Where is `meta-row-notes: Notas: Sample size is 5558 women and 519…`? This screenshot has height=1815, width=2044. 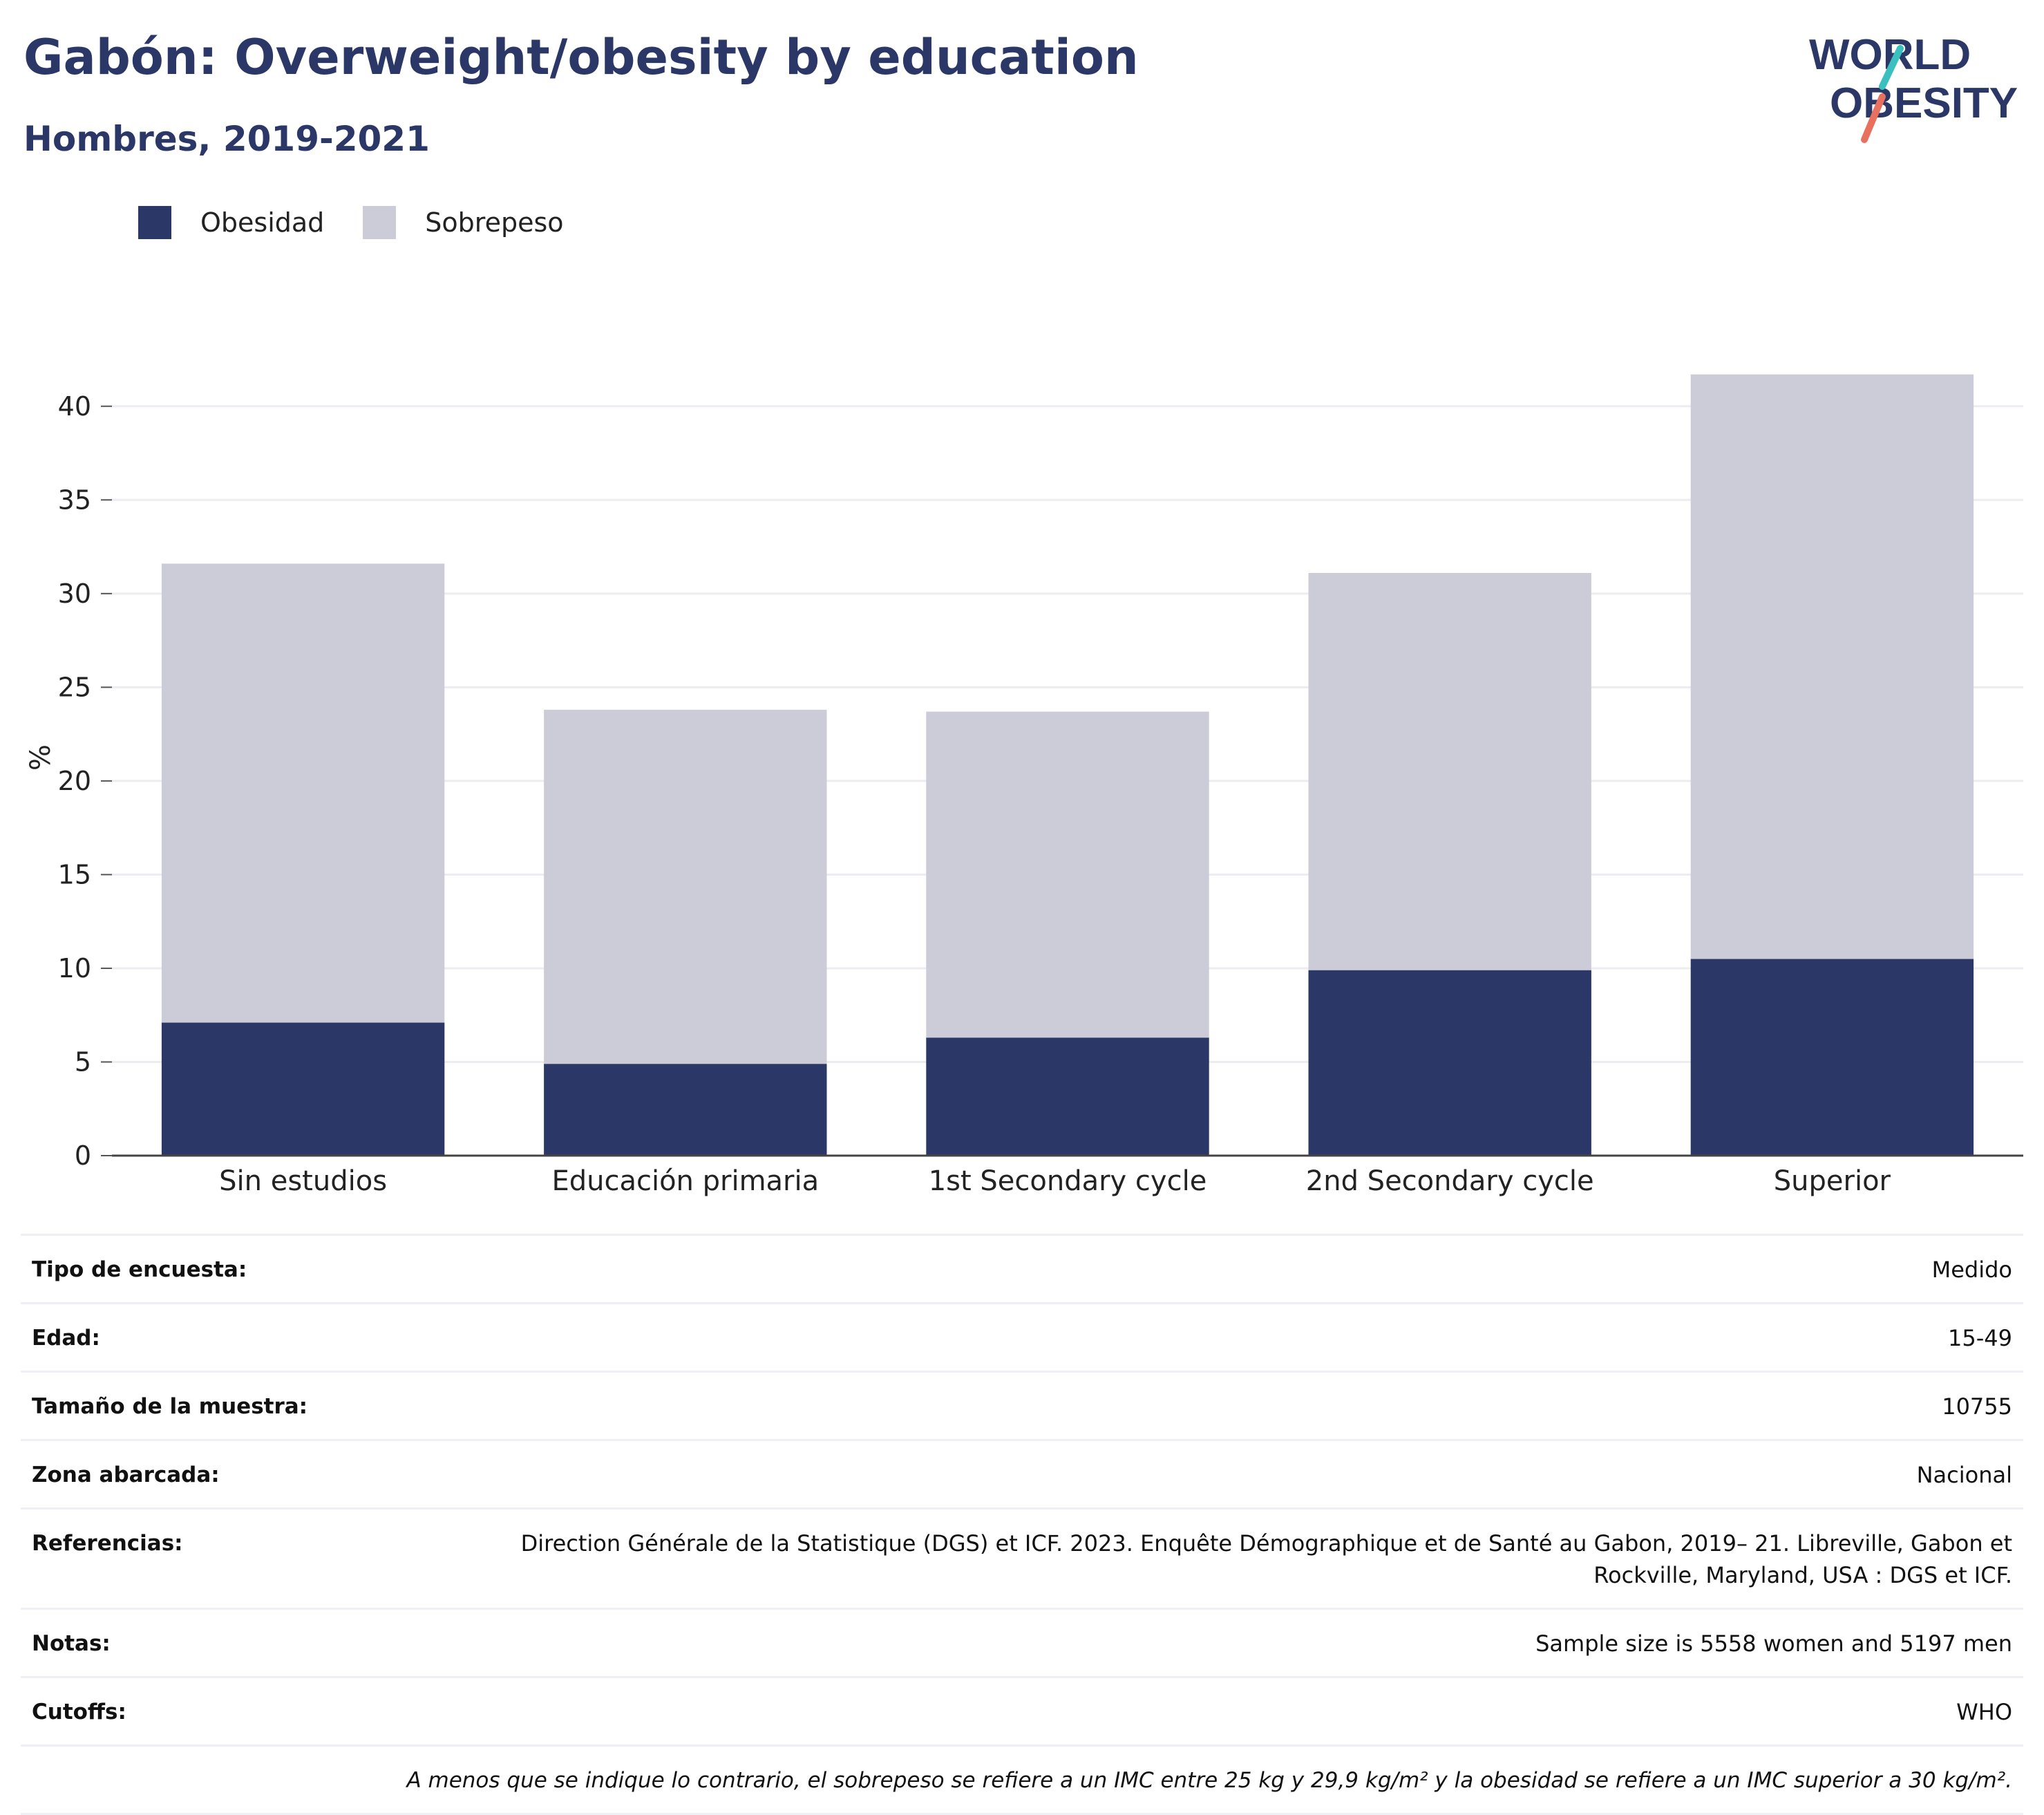 meta-row-notes: Notas: Sample size is 5558 women and 519… is located at coordinates (1022, 1642).